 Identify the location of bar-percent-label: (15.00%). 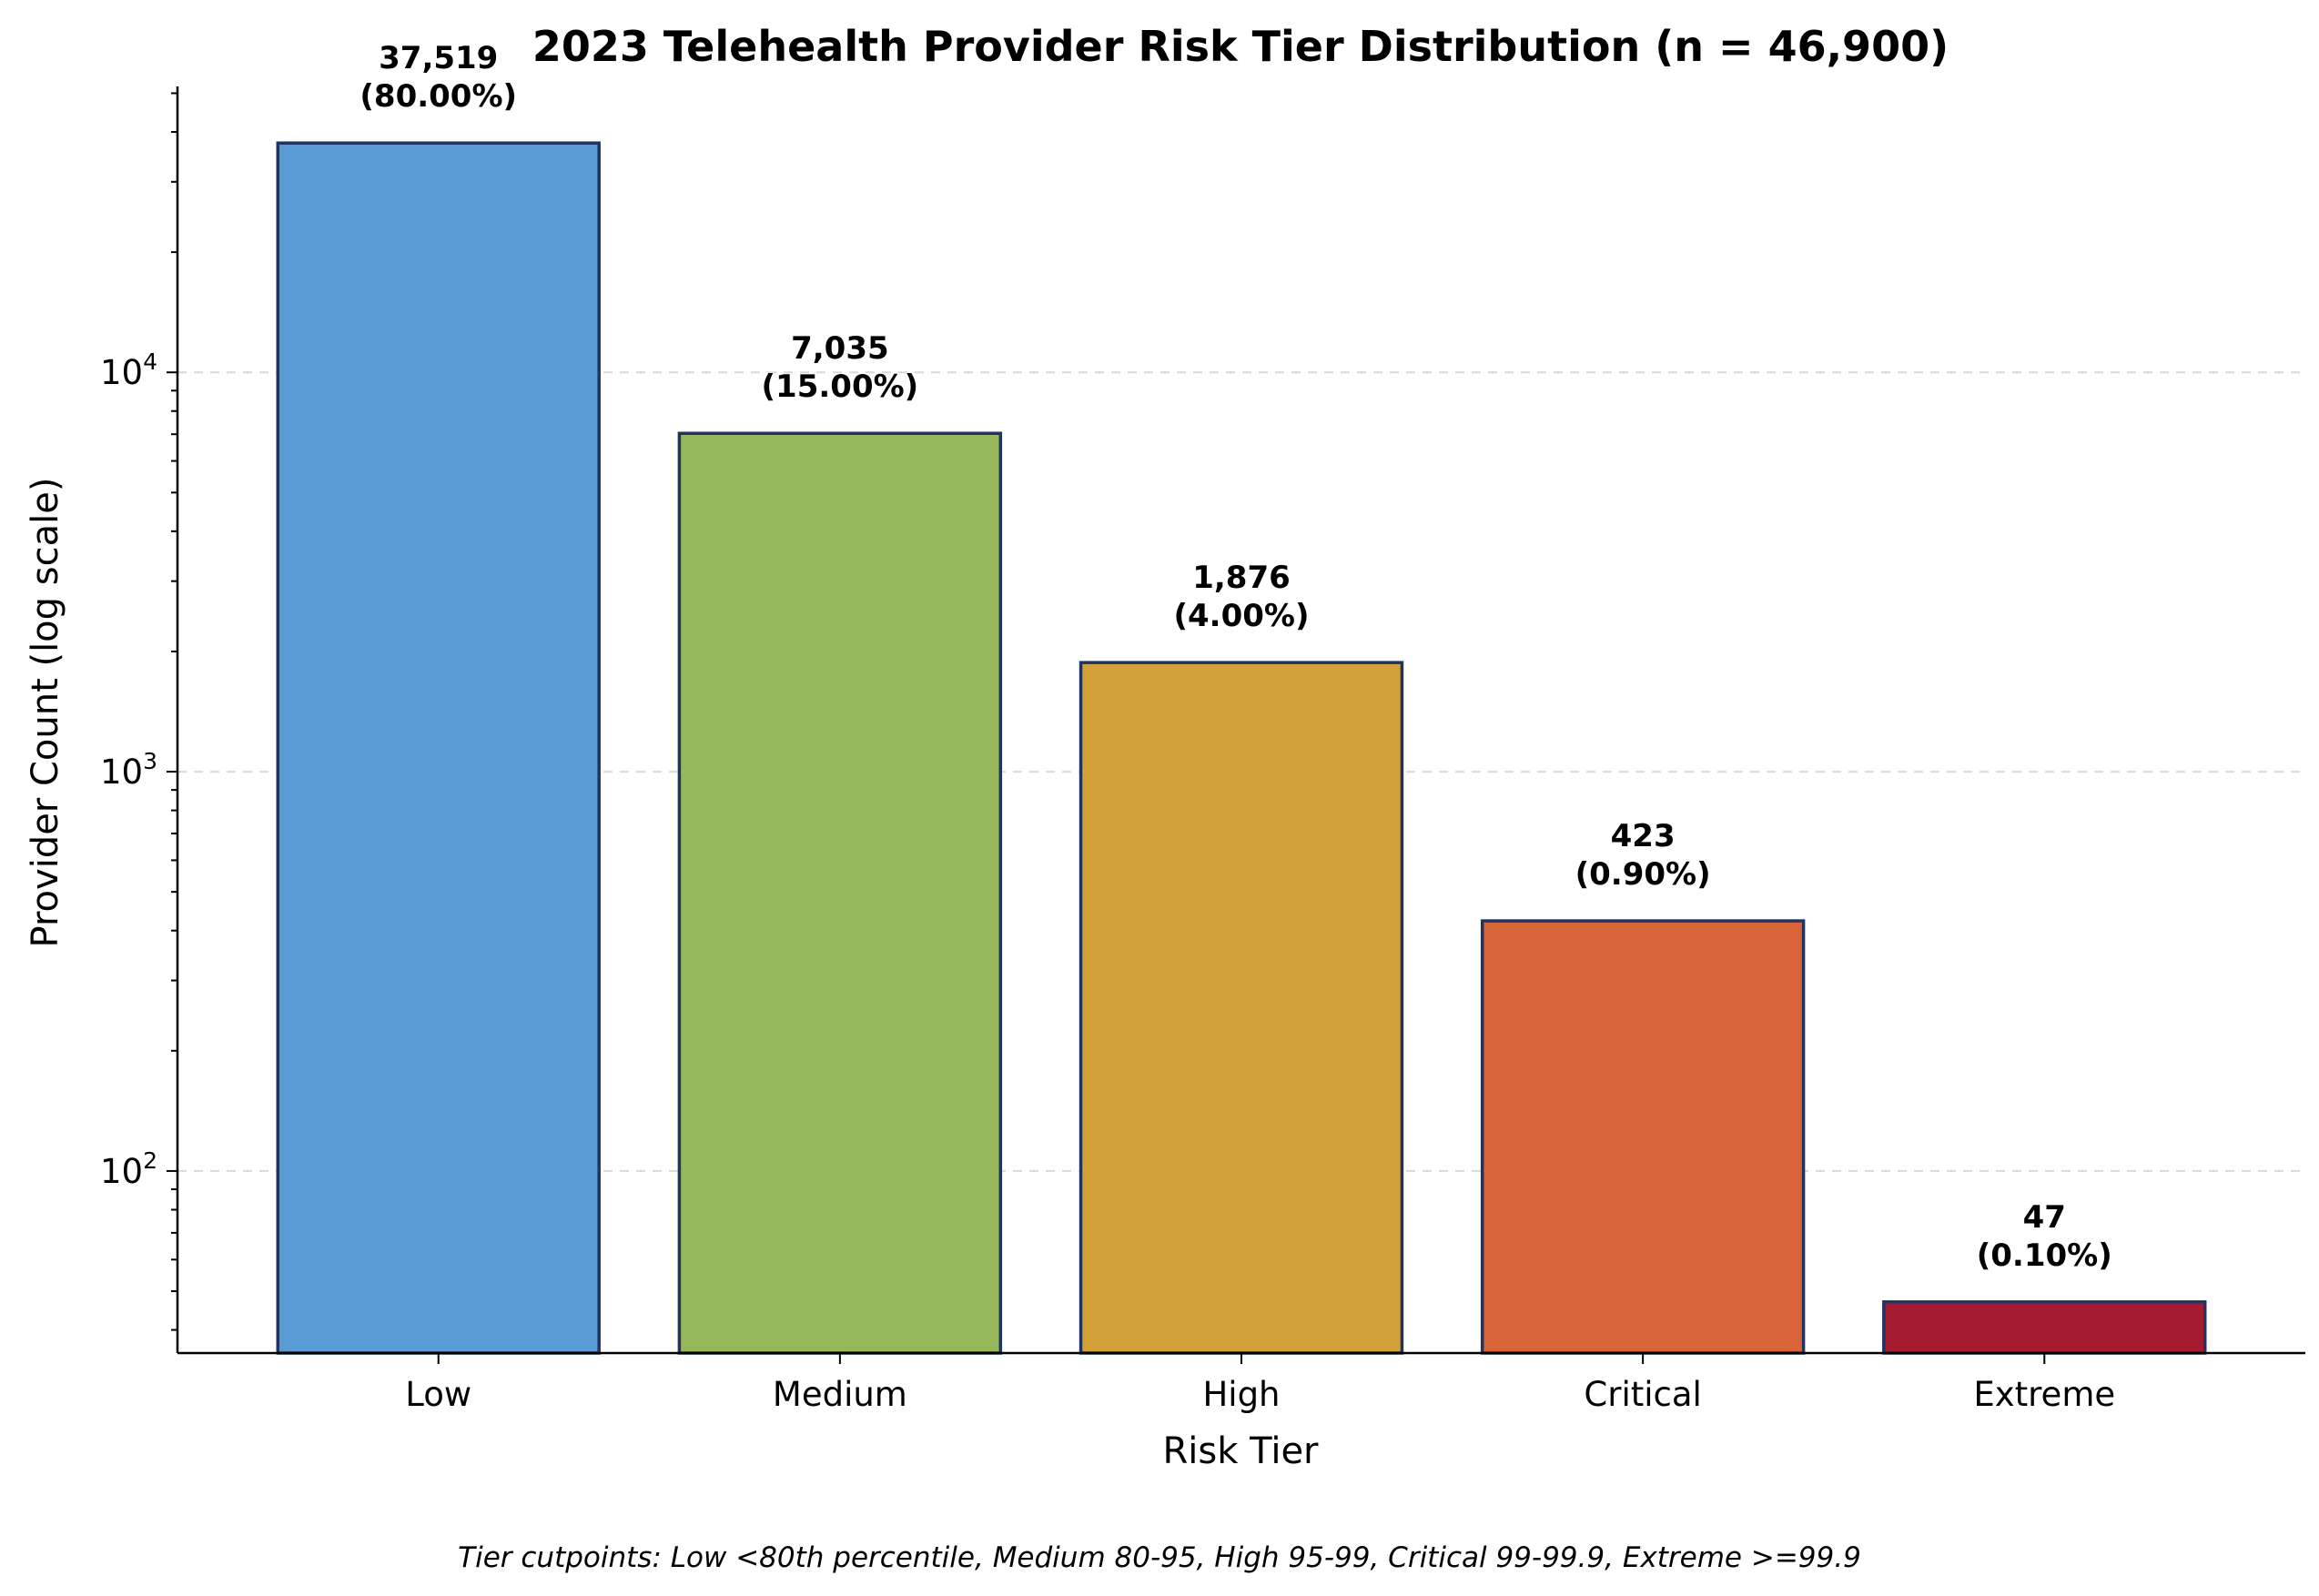
(841, 387).